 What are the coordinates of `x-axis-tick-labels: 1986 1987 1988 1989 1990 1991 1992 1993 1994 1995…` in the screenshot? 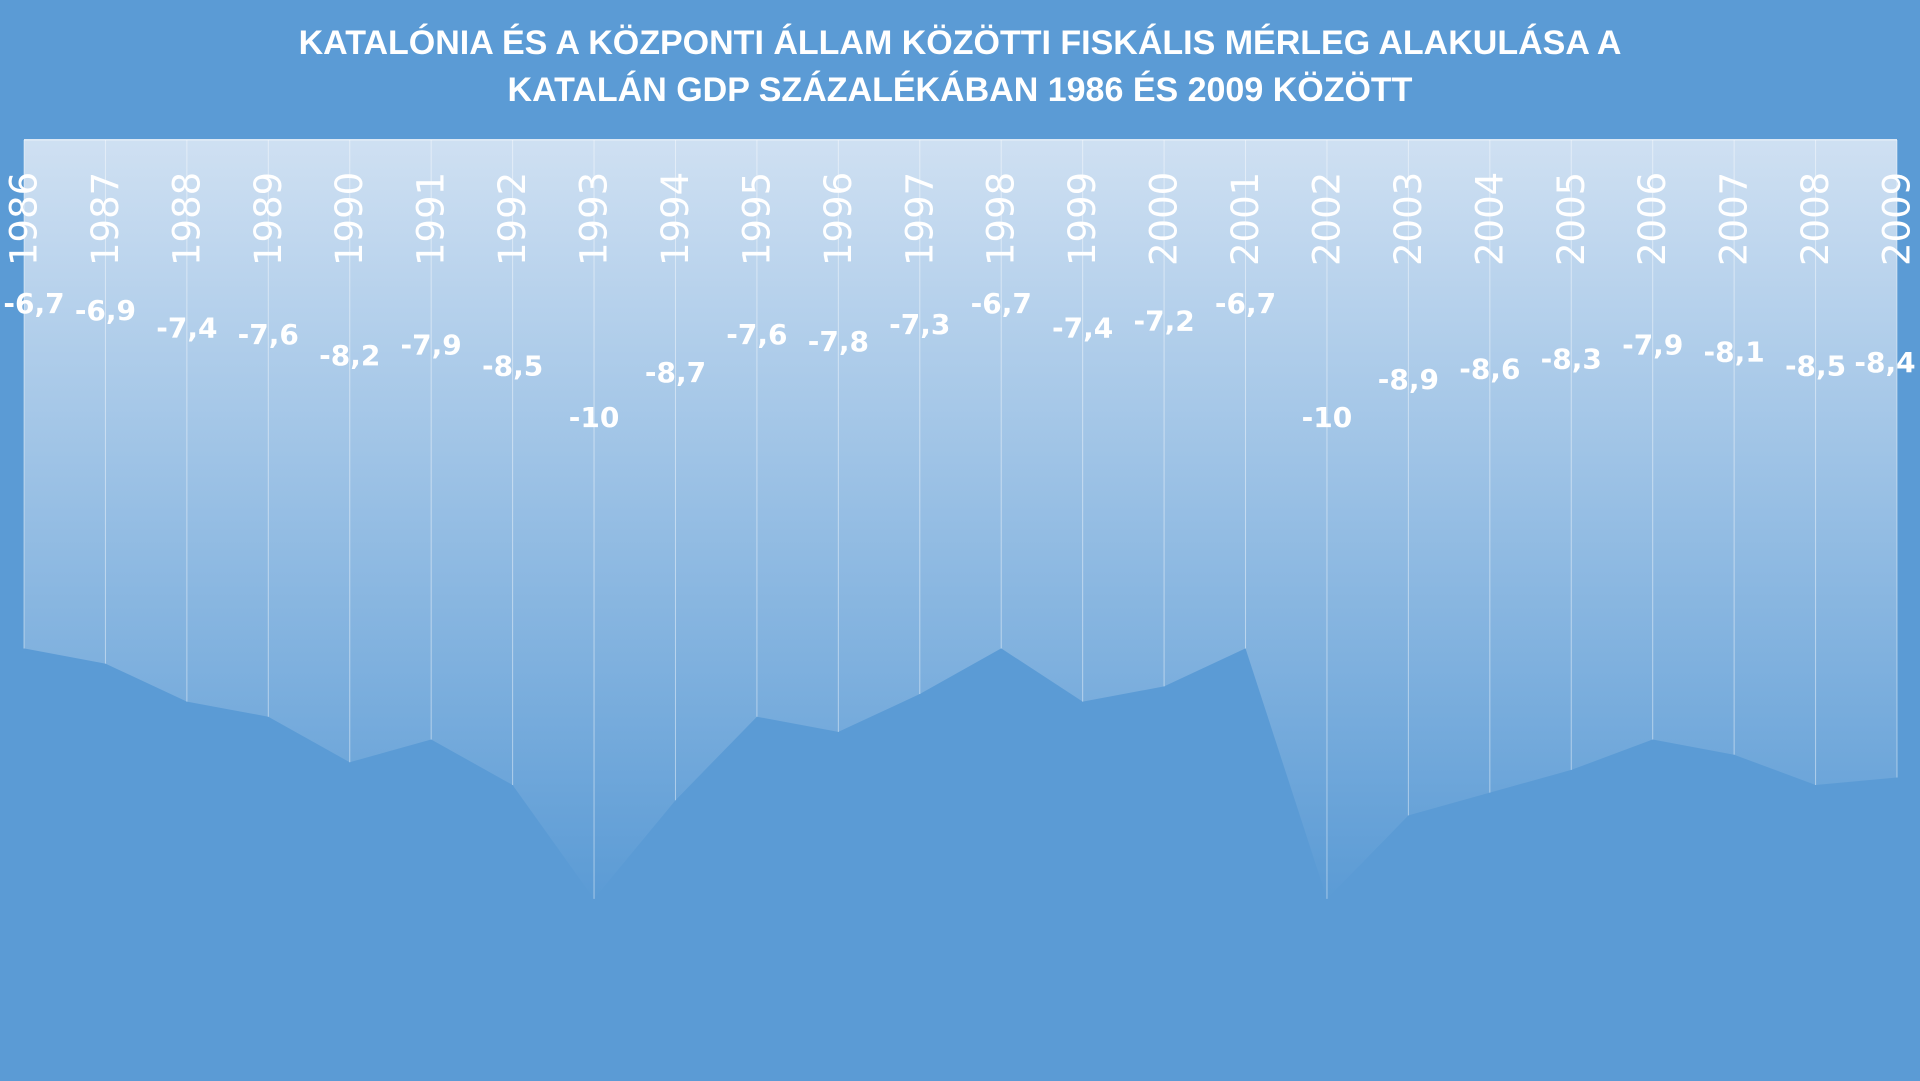 It's located at (961, 219).